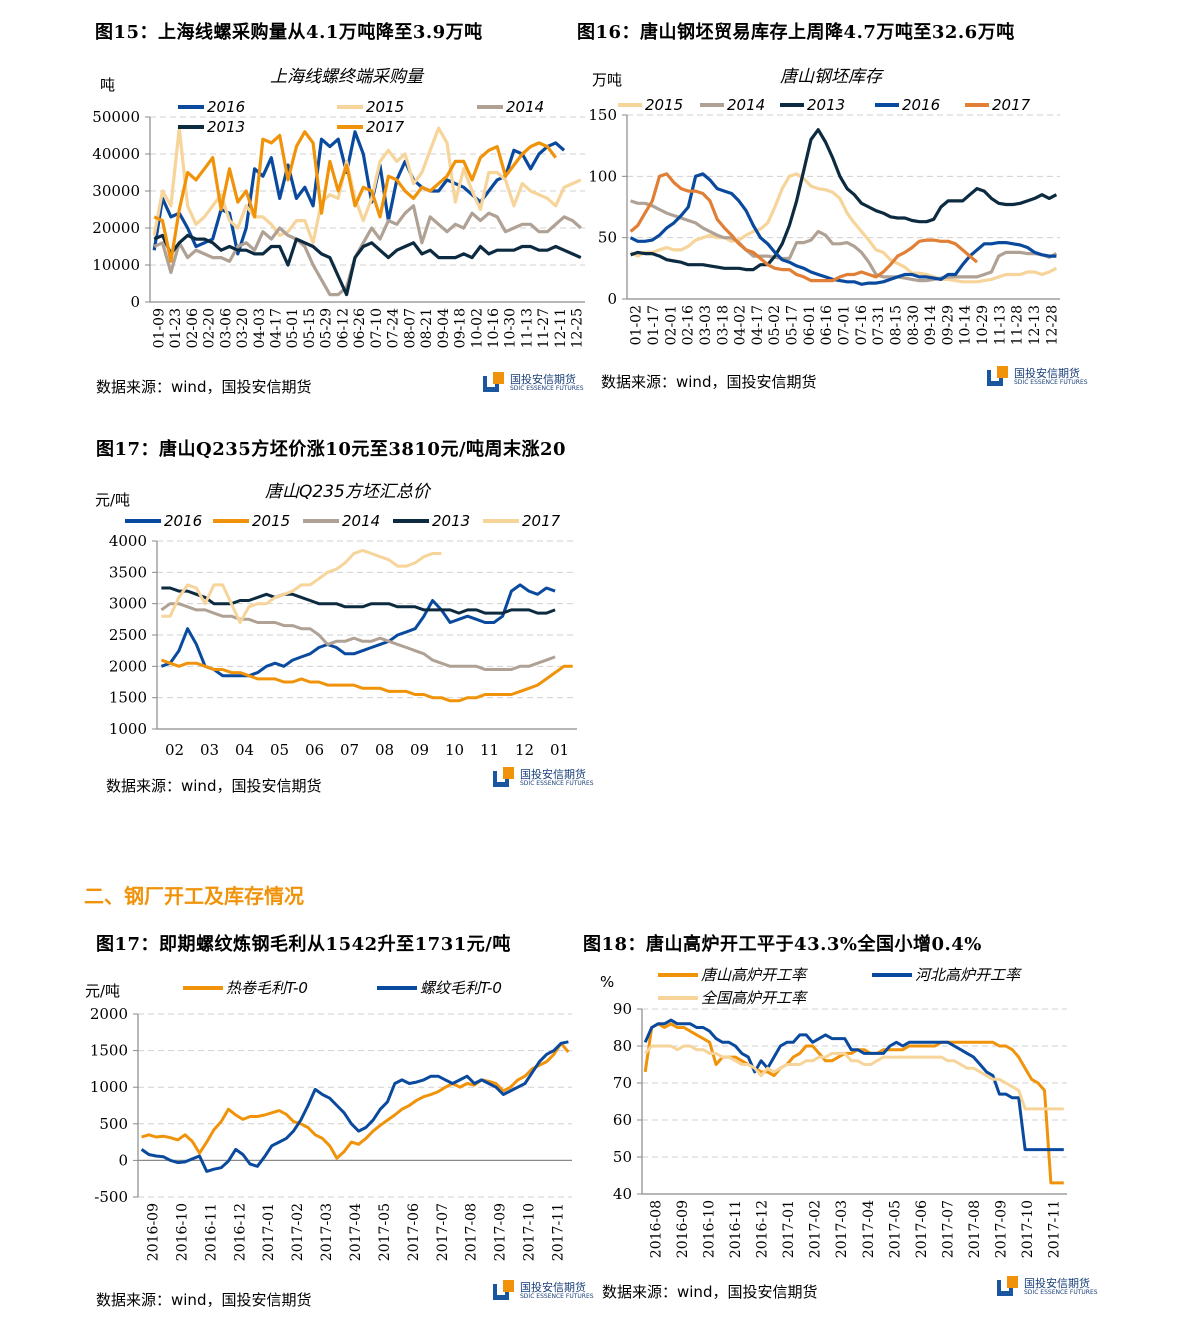  What do you see at coordinates (914, 325) in the screenshot?
I see `x-tick-label: 08-30` at bounding box center [914, 325].